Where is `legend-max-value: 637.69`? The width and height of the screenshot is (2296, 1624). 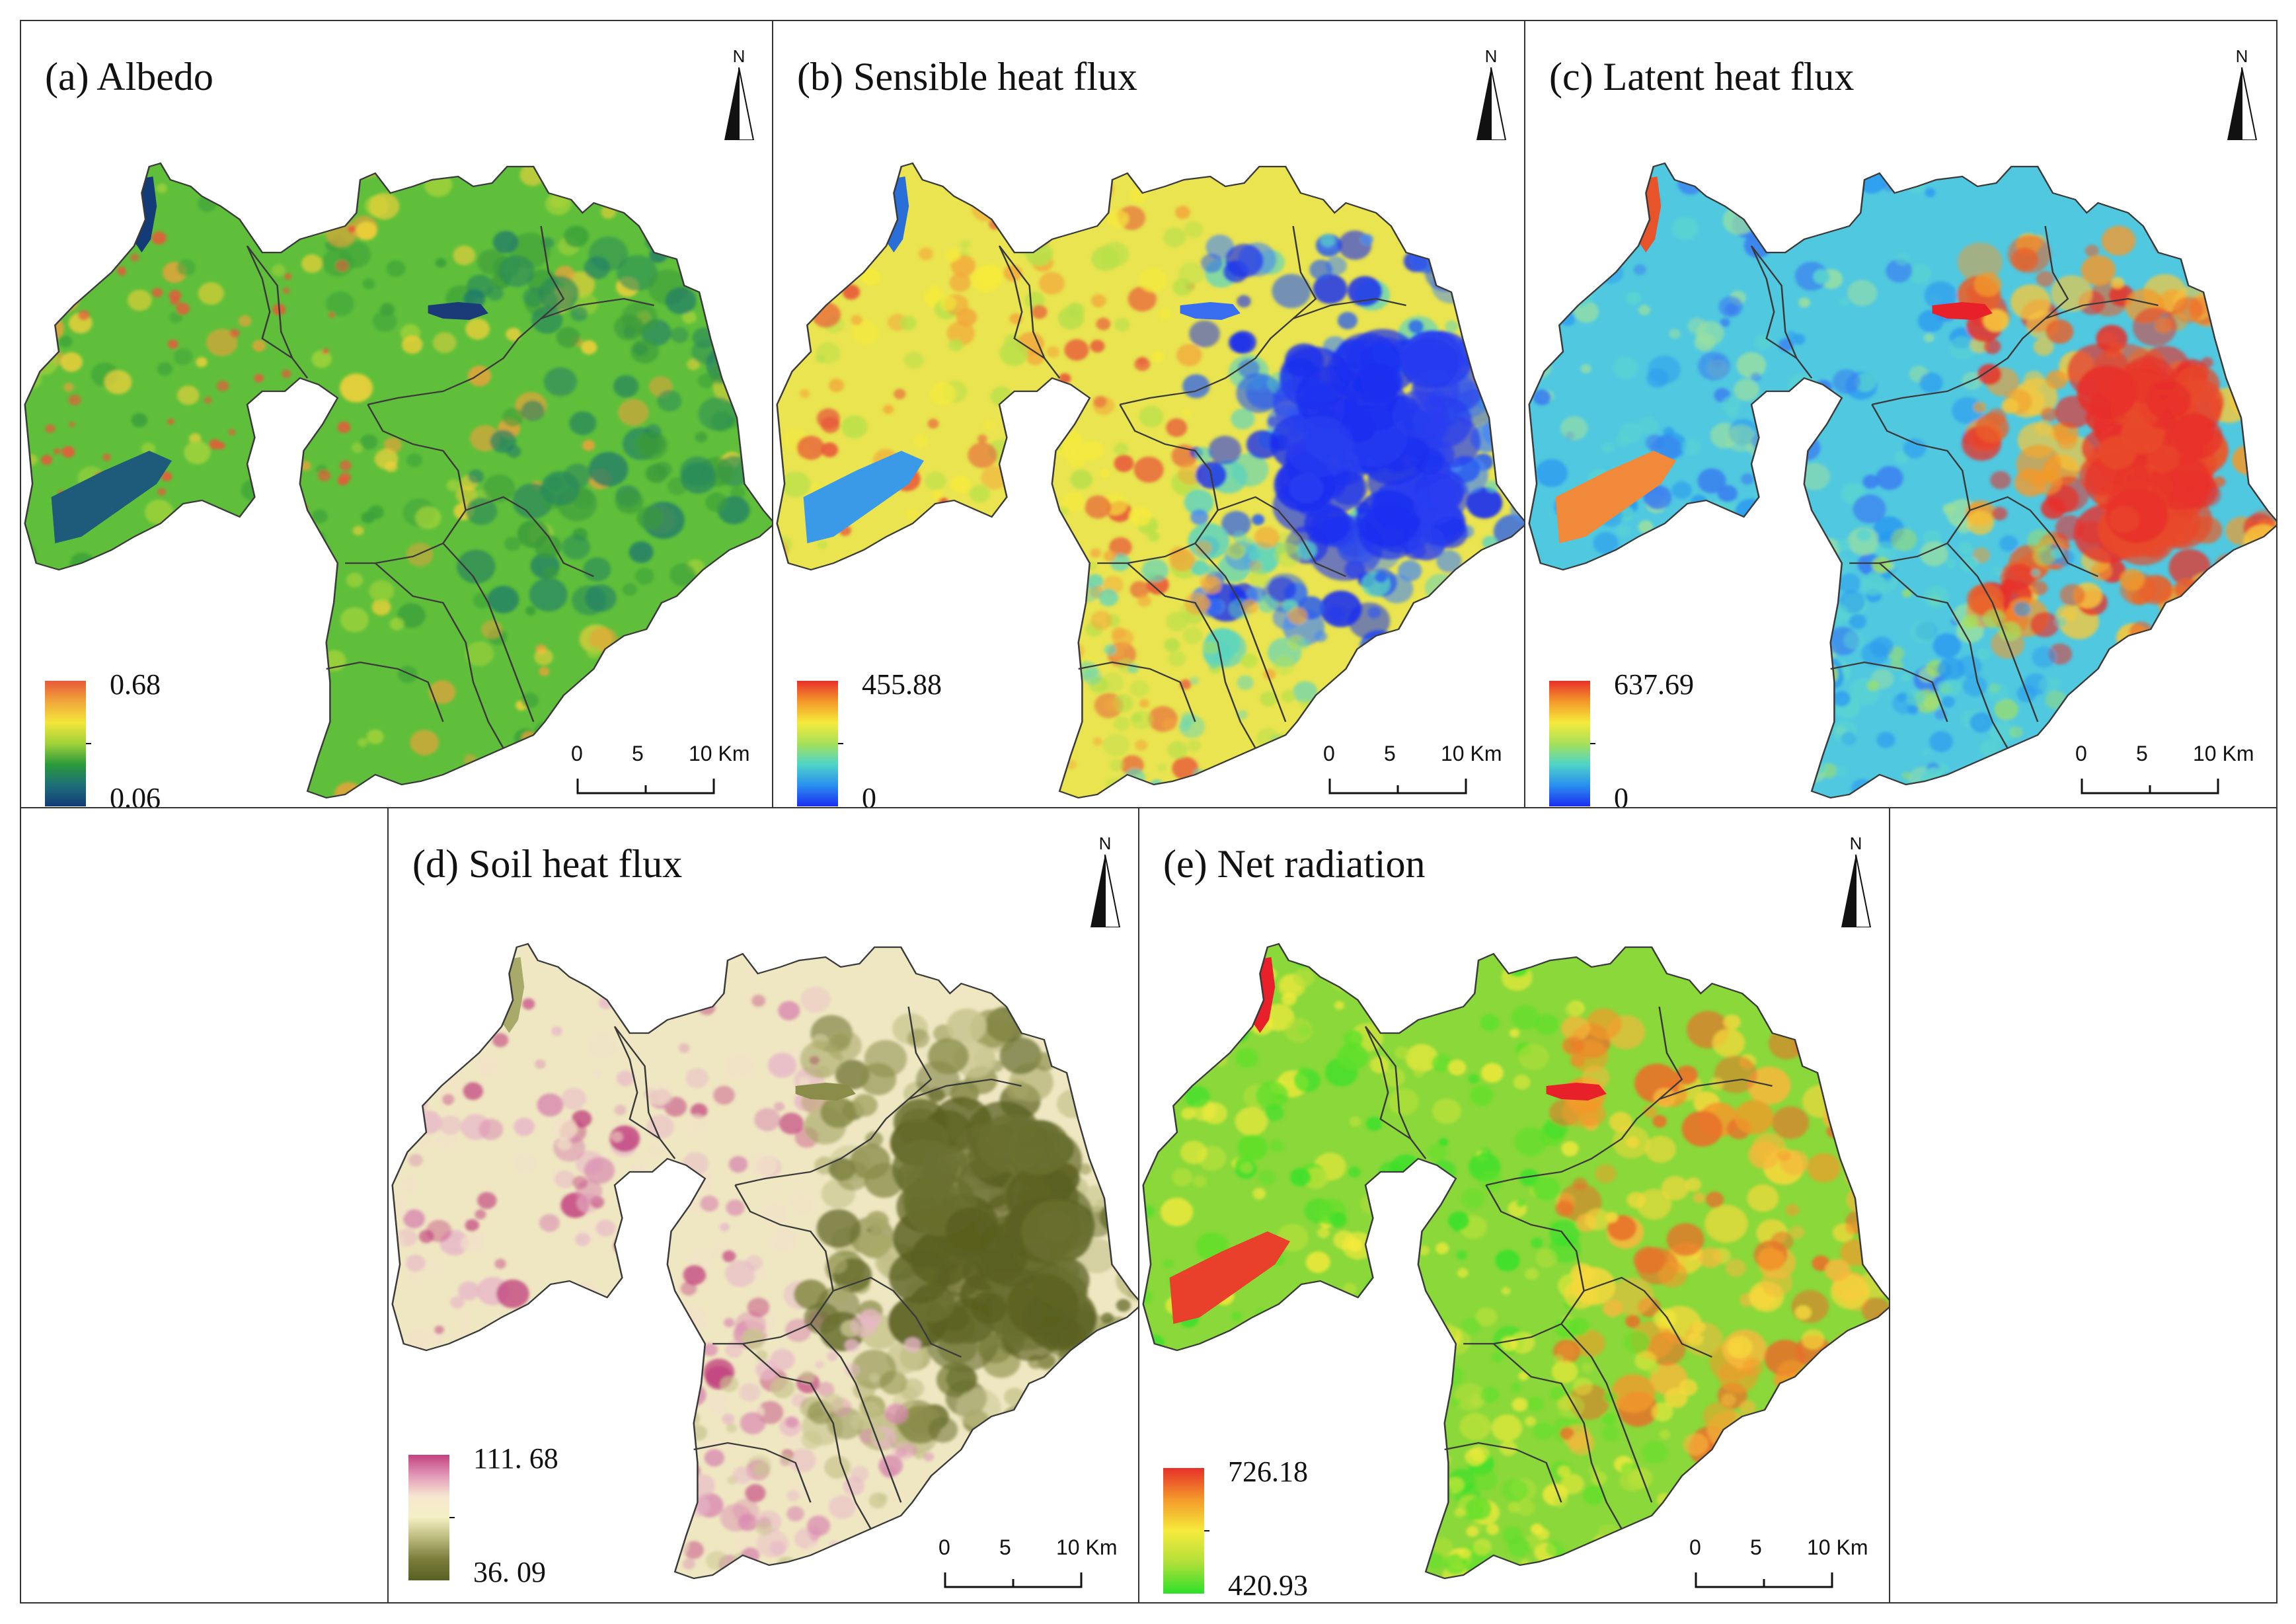
legend-max-value: 637.69 is located at coordinates (1654, 684).